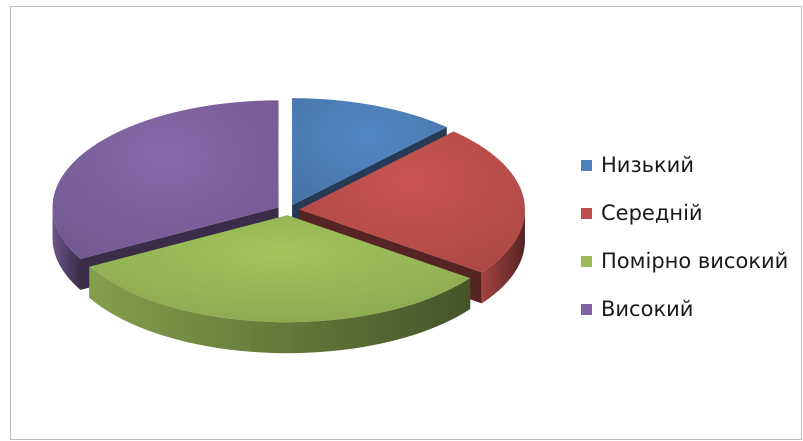  I want to click on legend-label: Низький, so click(647, 165).